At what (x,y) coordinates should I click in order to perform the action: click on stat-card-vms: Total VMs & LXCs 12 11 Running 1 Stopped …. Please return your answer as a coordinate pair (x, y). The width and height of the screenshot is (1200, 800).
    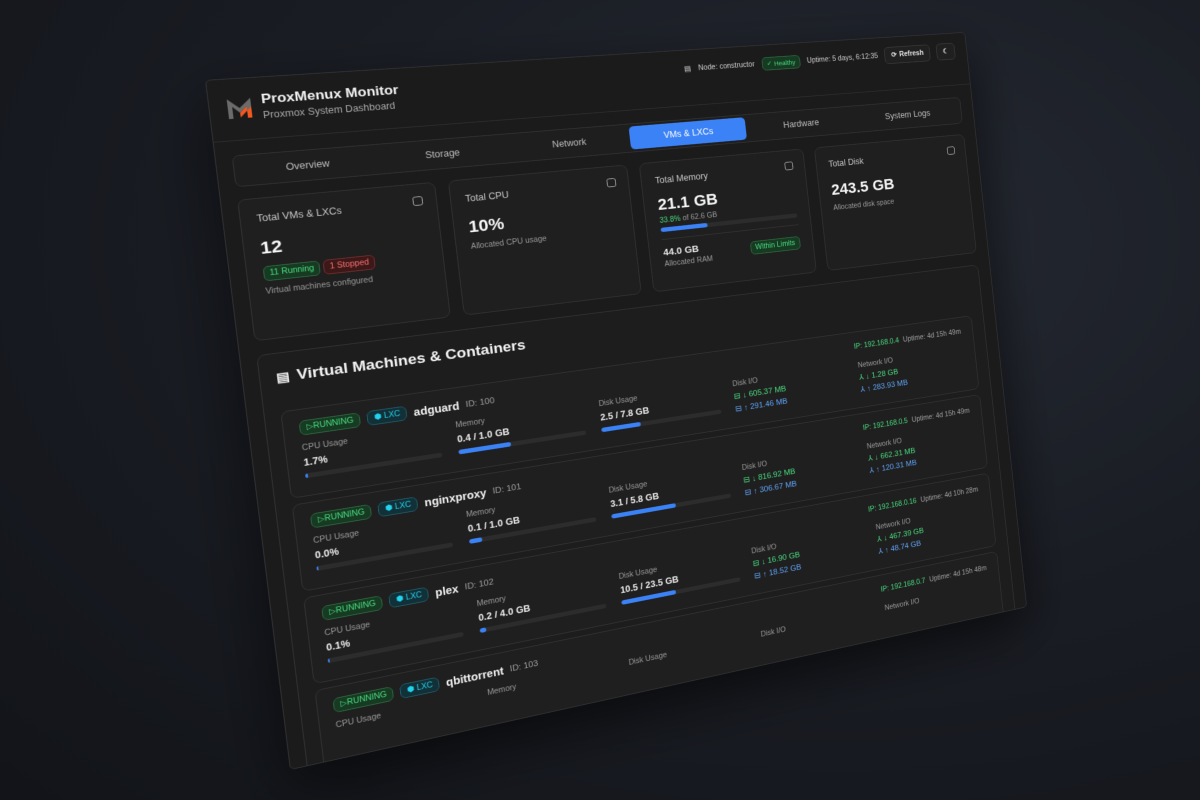
    Looking at the image, I should click on (343, 261).